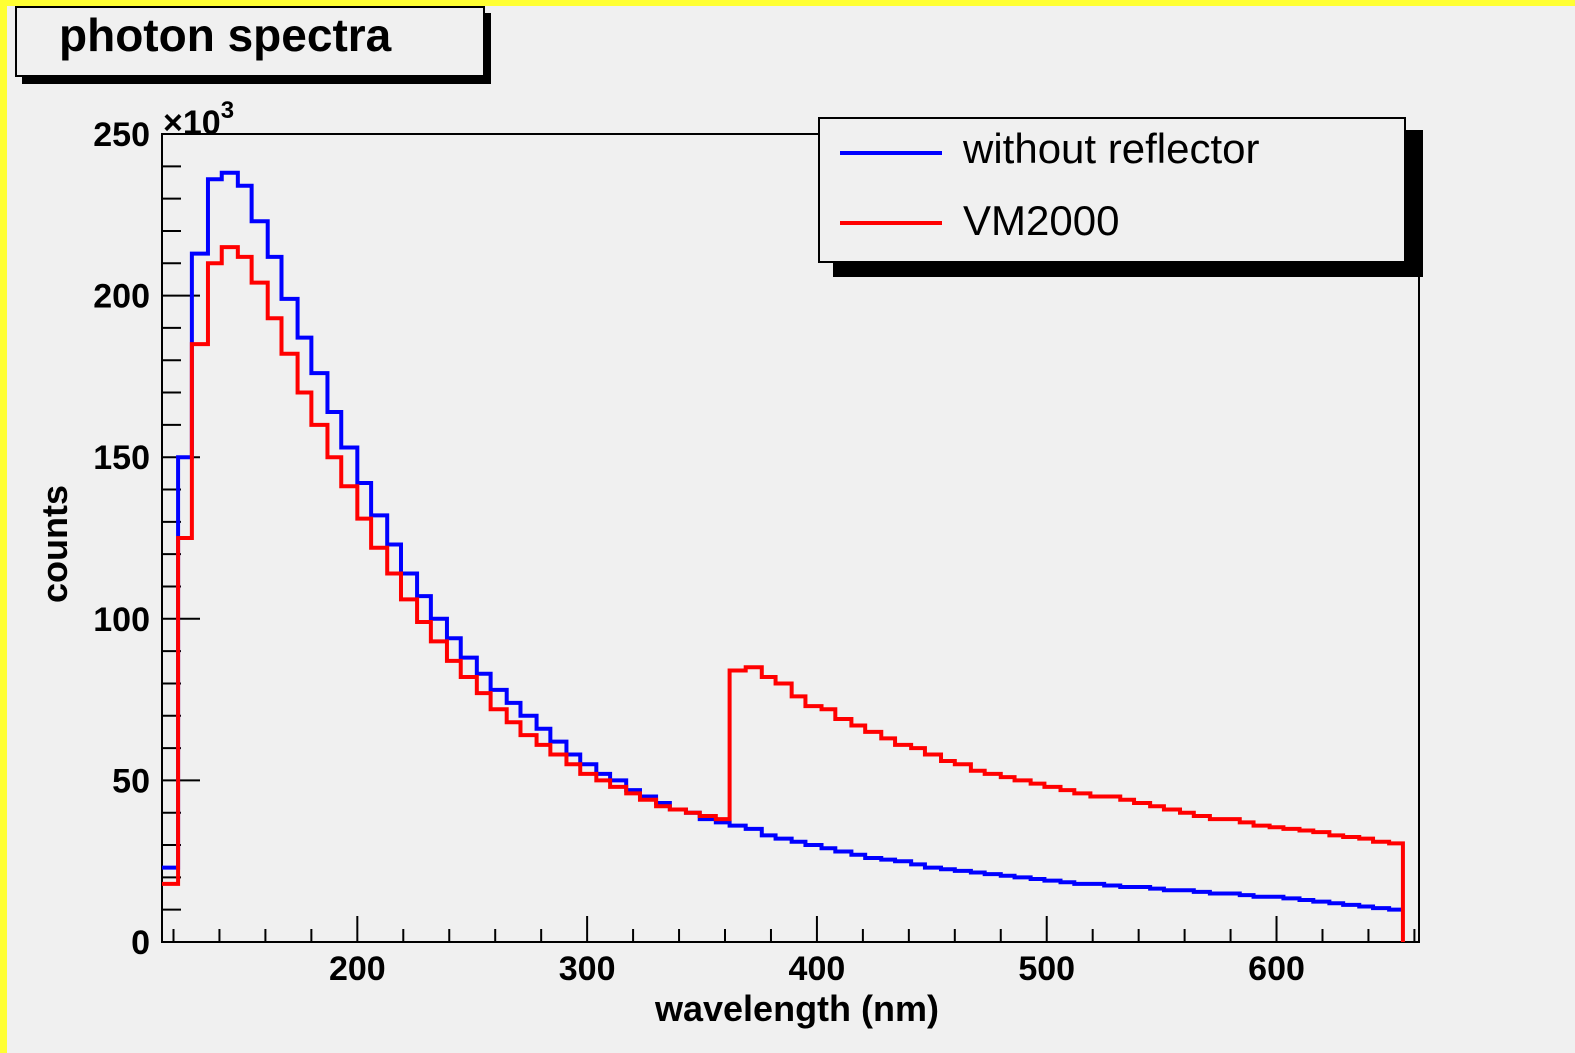  Describe the element at coordinates (1112, 190) in the screenshot. I see `legend-frame` at that location.